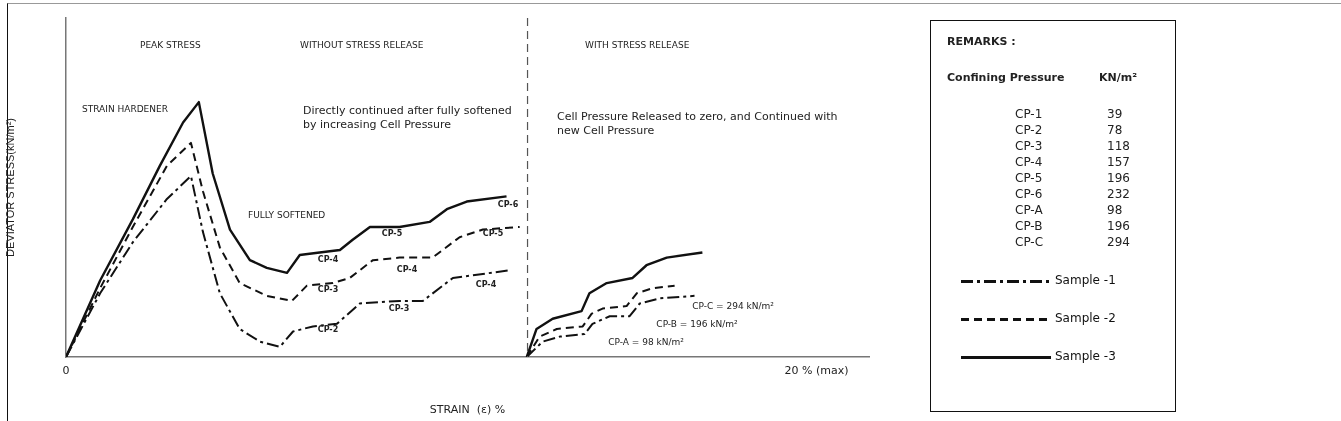  What do you see at coordinates (508, 205) in the screenshot?
I see `annotation: CP-6` at bounding box center [508, 205].